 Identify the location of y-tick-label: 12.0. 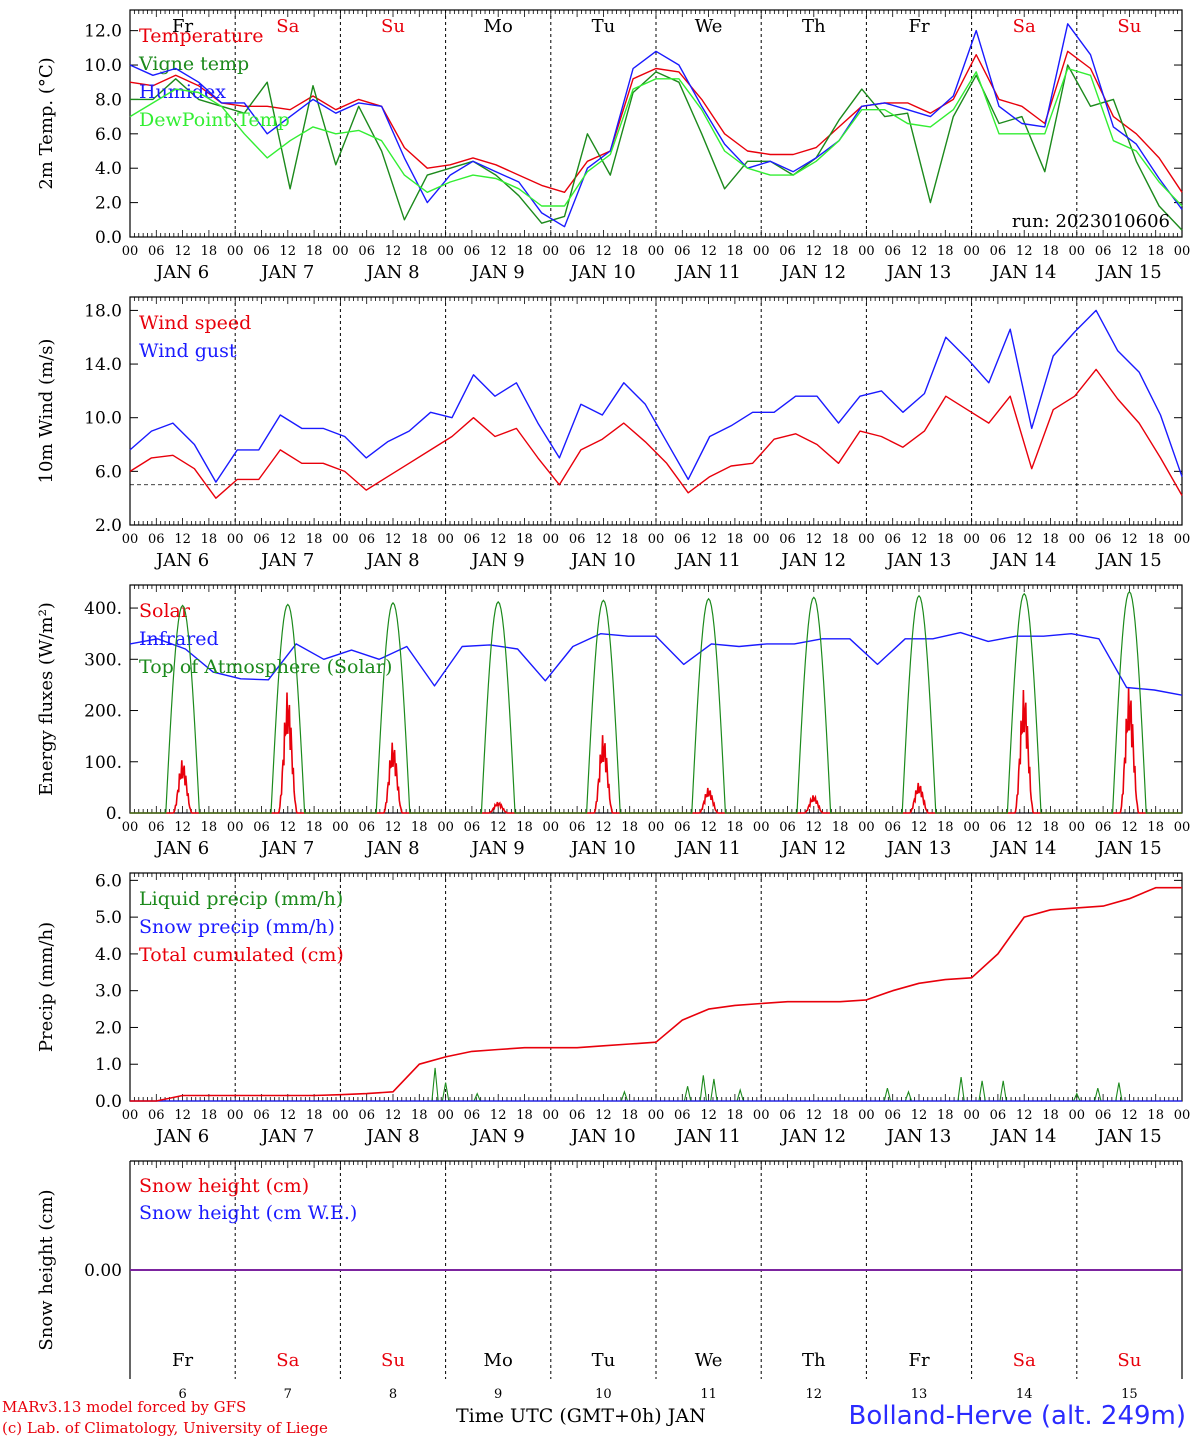
(103, 32).